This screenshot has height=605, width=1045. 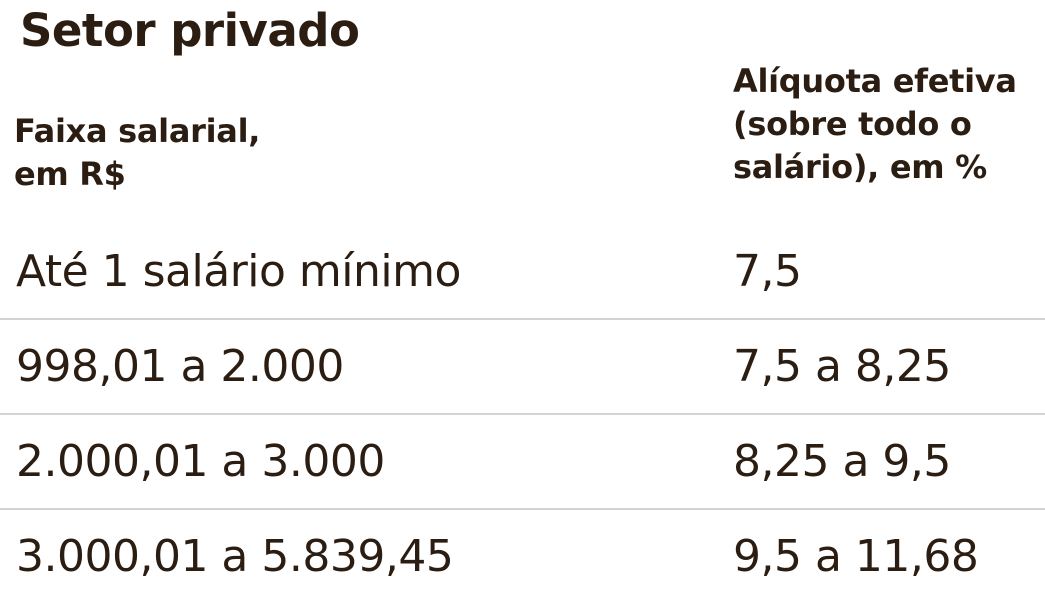 What do you see at coordinates (200, 461) in the screenshot?
I see `salary-range-cell: 2.000,01 a 3.000` at bounding box center [200, 461].